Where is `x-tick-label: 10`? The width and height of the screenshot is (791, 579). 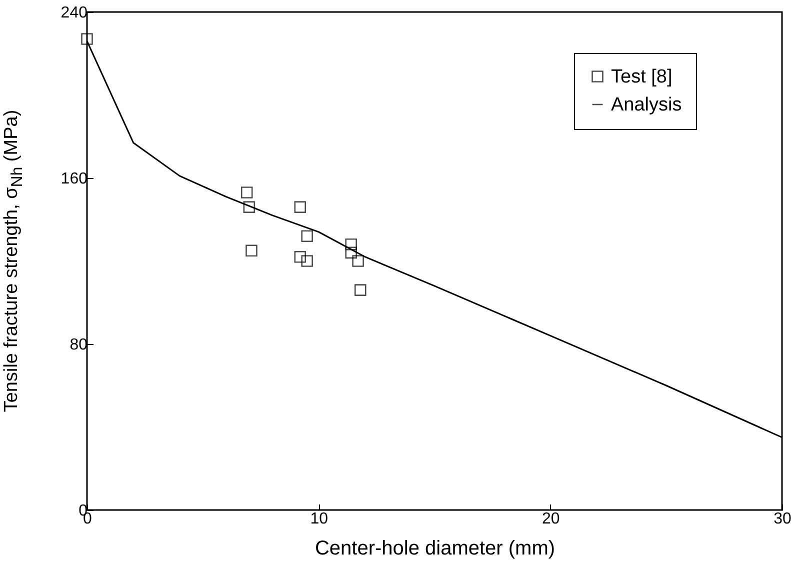
x-tick-label: 10 is located at coordinates (319, 519).